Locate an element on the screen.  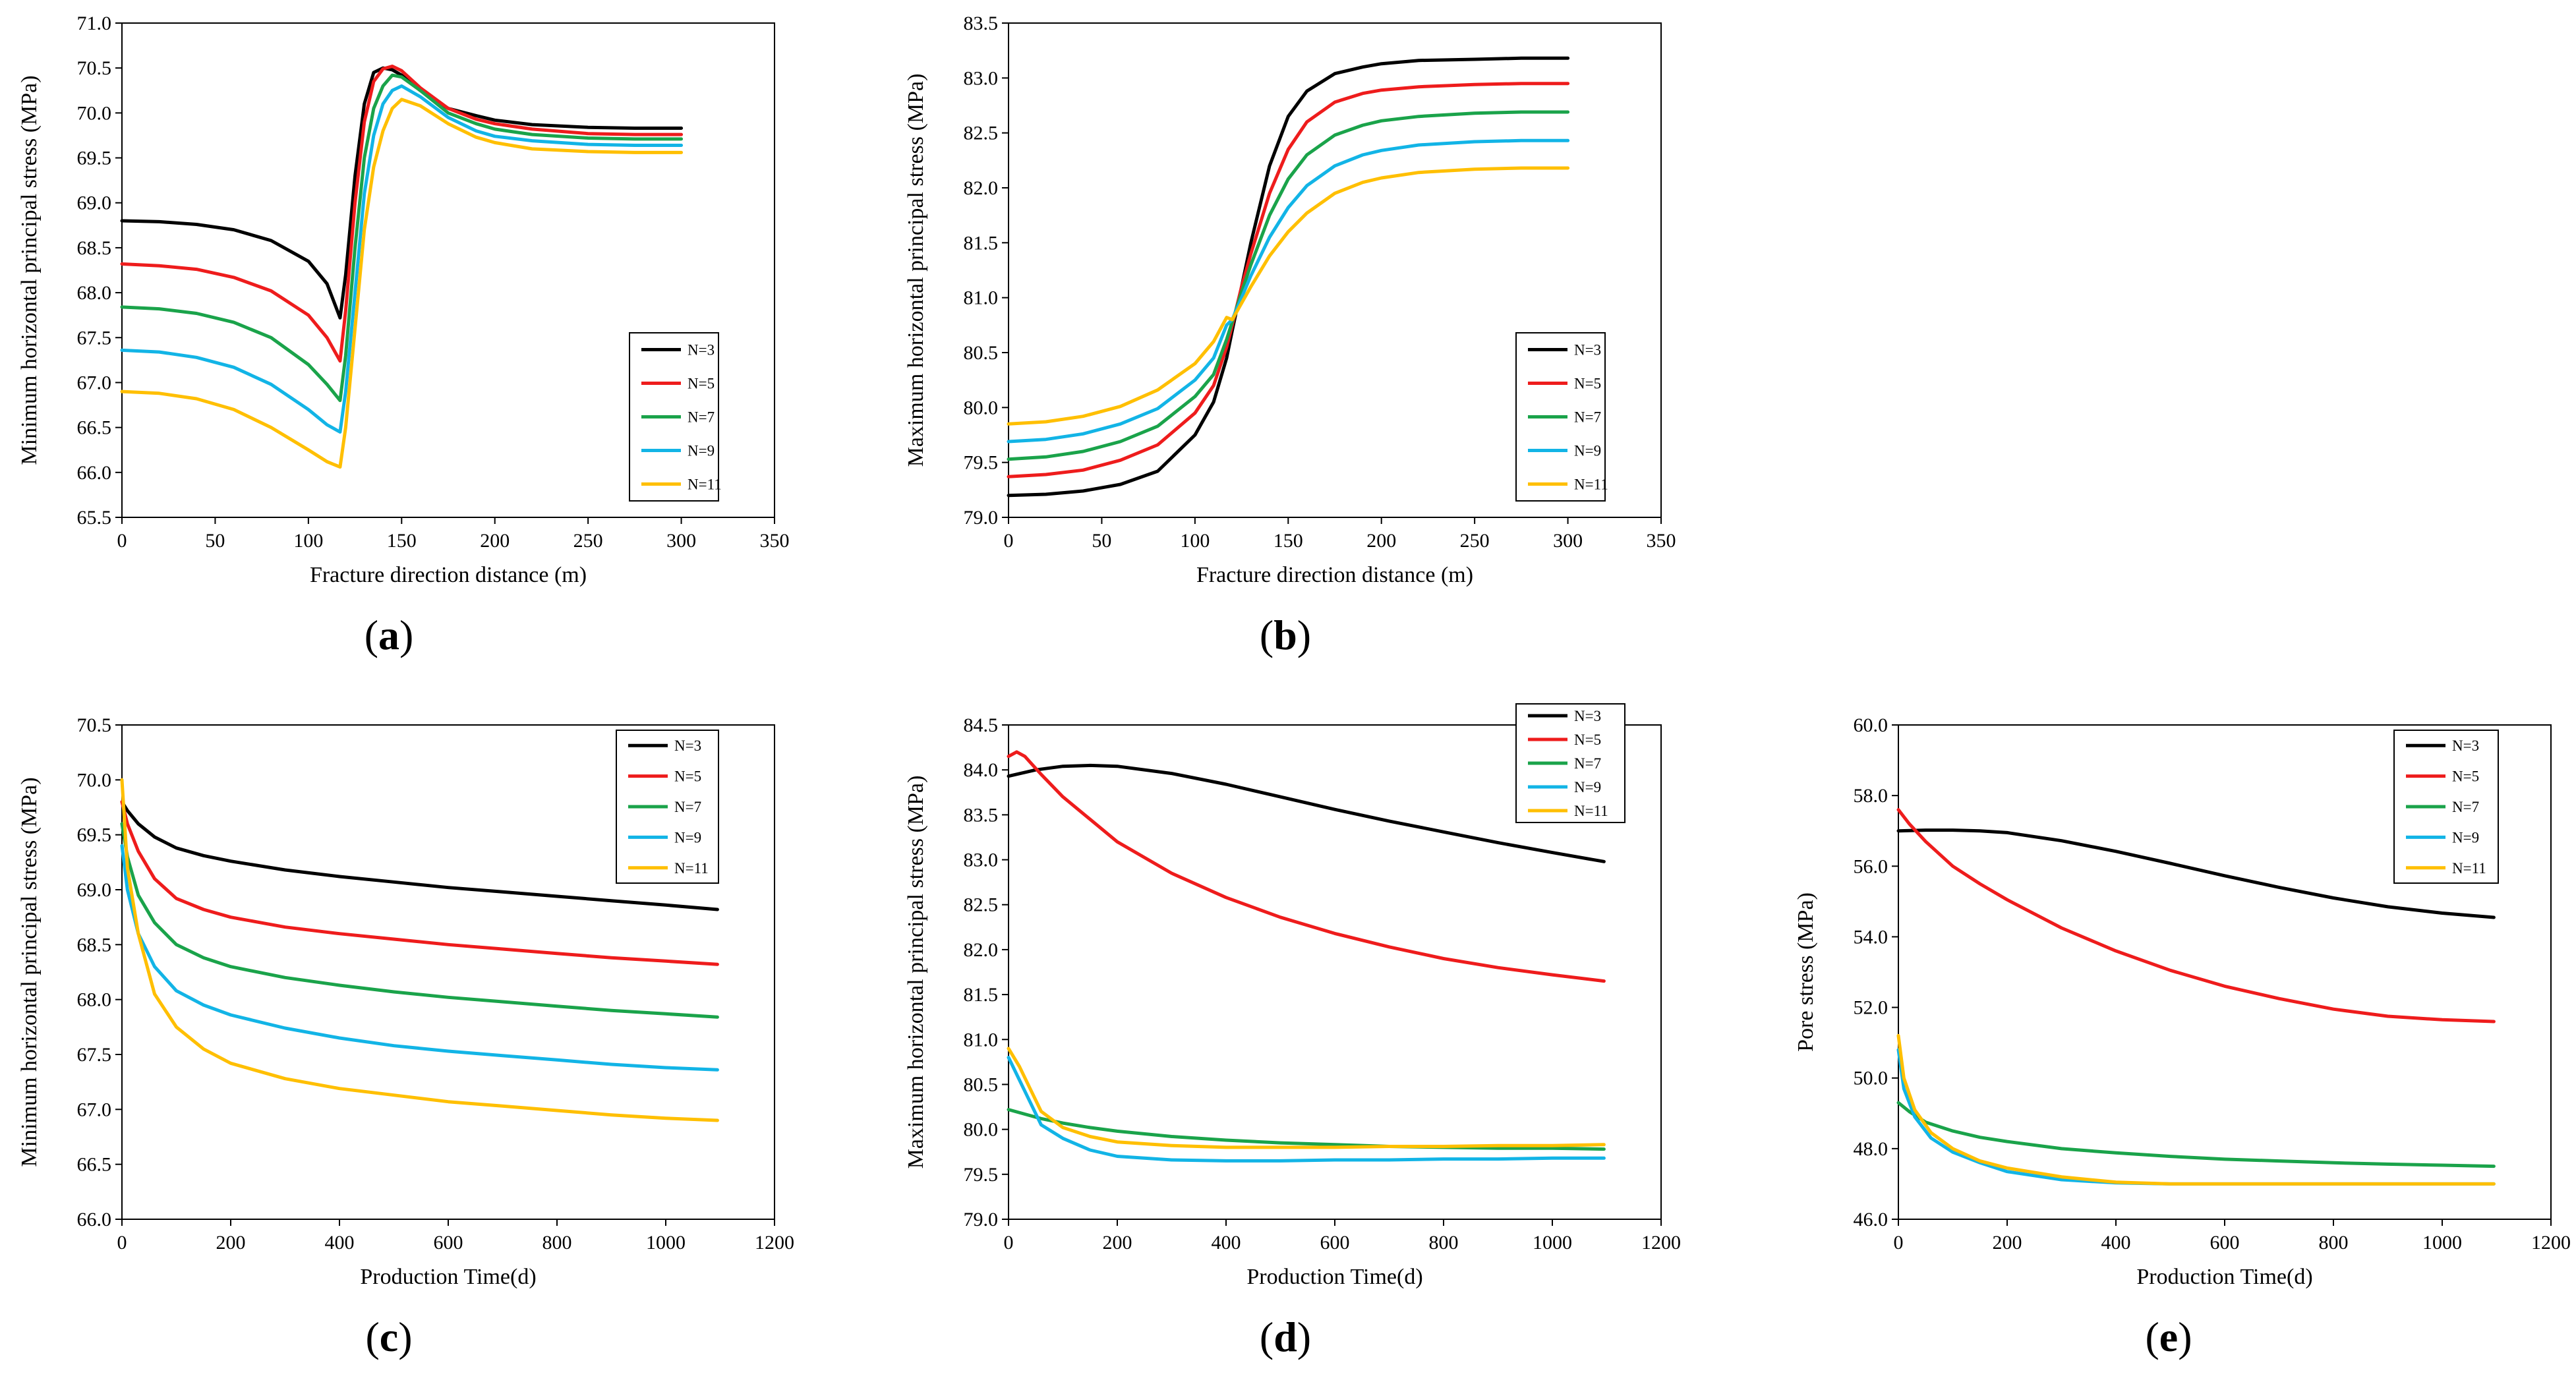
y-tick-label: 83.0 is located at coordinates (981, 860).